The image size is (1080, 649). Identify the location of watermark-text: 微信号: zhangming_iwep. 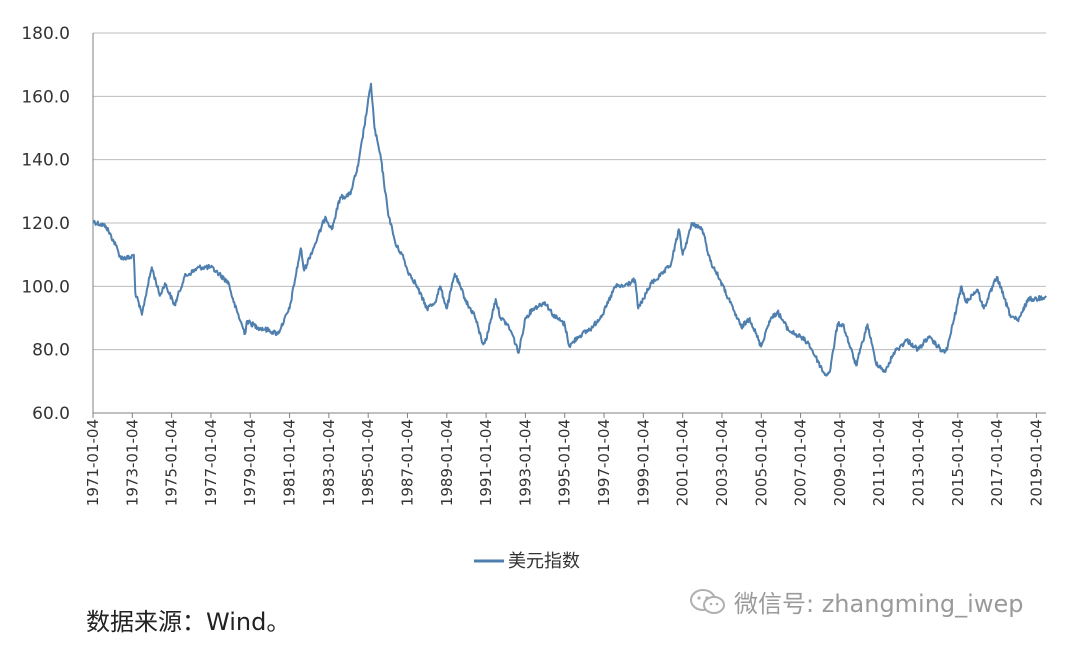
(879, 604).